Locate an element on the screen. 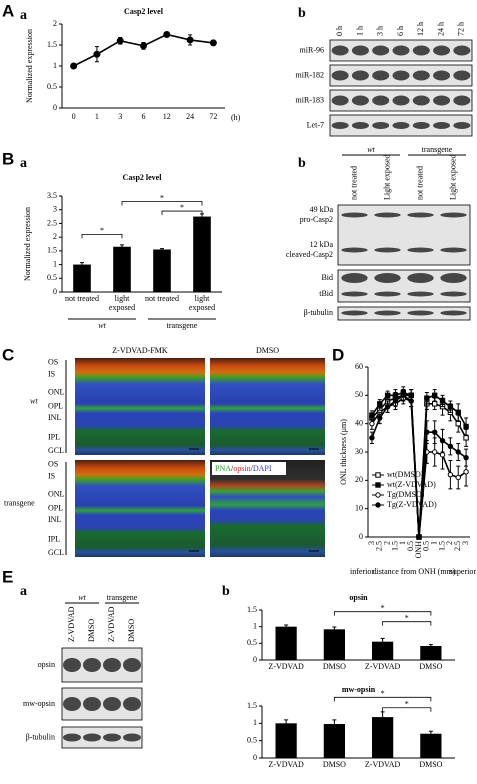 This screenshot has height=784, width=477. x-tick-label-box: not treated is located at coordinates (82, 298).